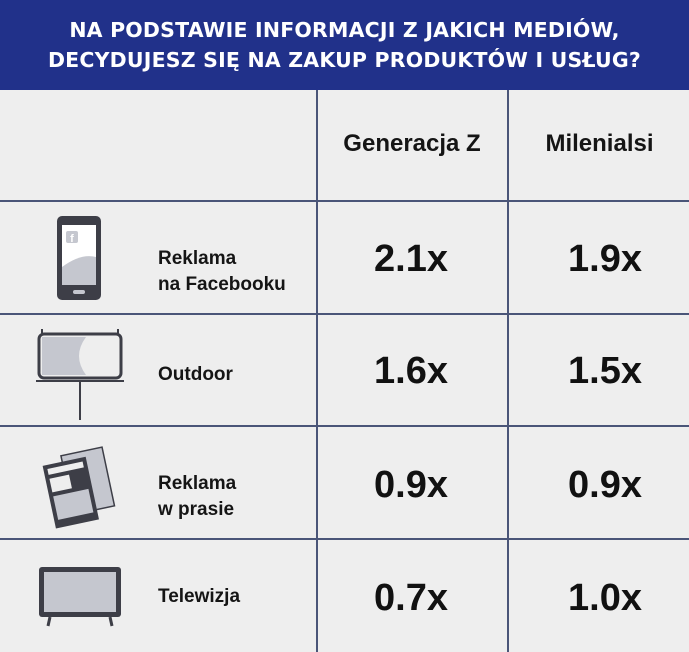 This screenshot has height=652, width=689. Describe the element at coordinates (411, 259) in the screenshot. I see `value-genz-facebook: 2.1x` at that location.